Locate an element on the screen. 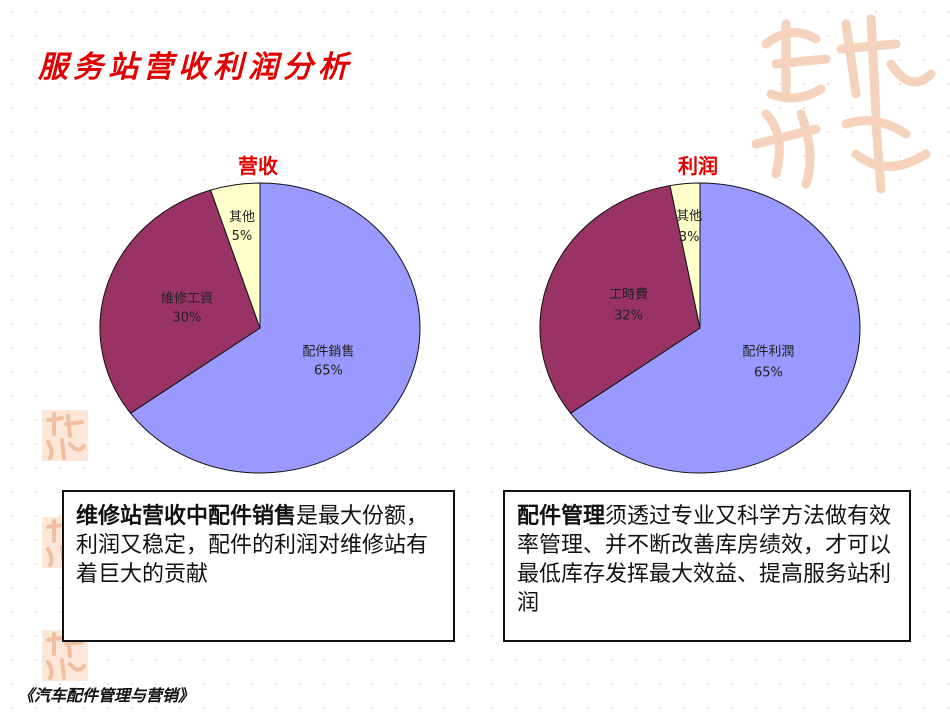  seal-logo-large is located at coordinates (843, 104).